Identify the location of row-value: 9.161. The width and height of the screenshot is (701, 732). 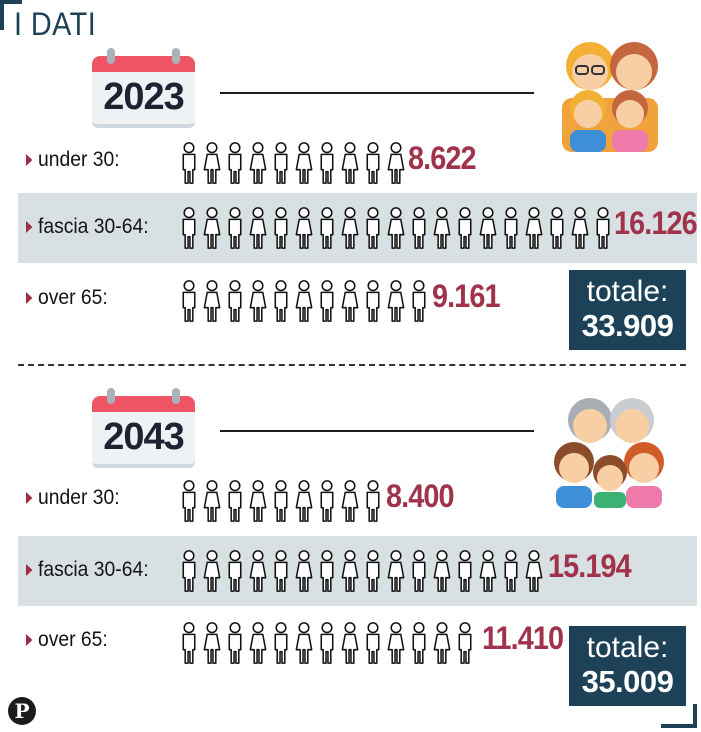
(466, 296).